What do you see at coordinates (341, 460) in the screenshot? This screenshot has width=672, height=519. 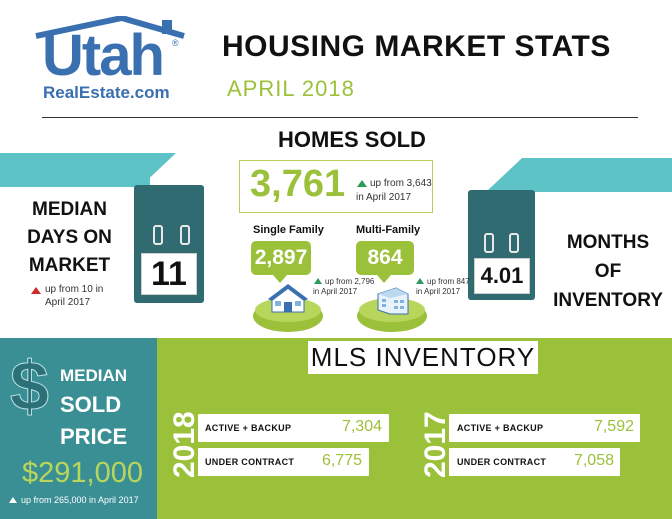 I see `under-contract-value: 6,775` at bounding box center [341, 460].